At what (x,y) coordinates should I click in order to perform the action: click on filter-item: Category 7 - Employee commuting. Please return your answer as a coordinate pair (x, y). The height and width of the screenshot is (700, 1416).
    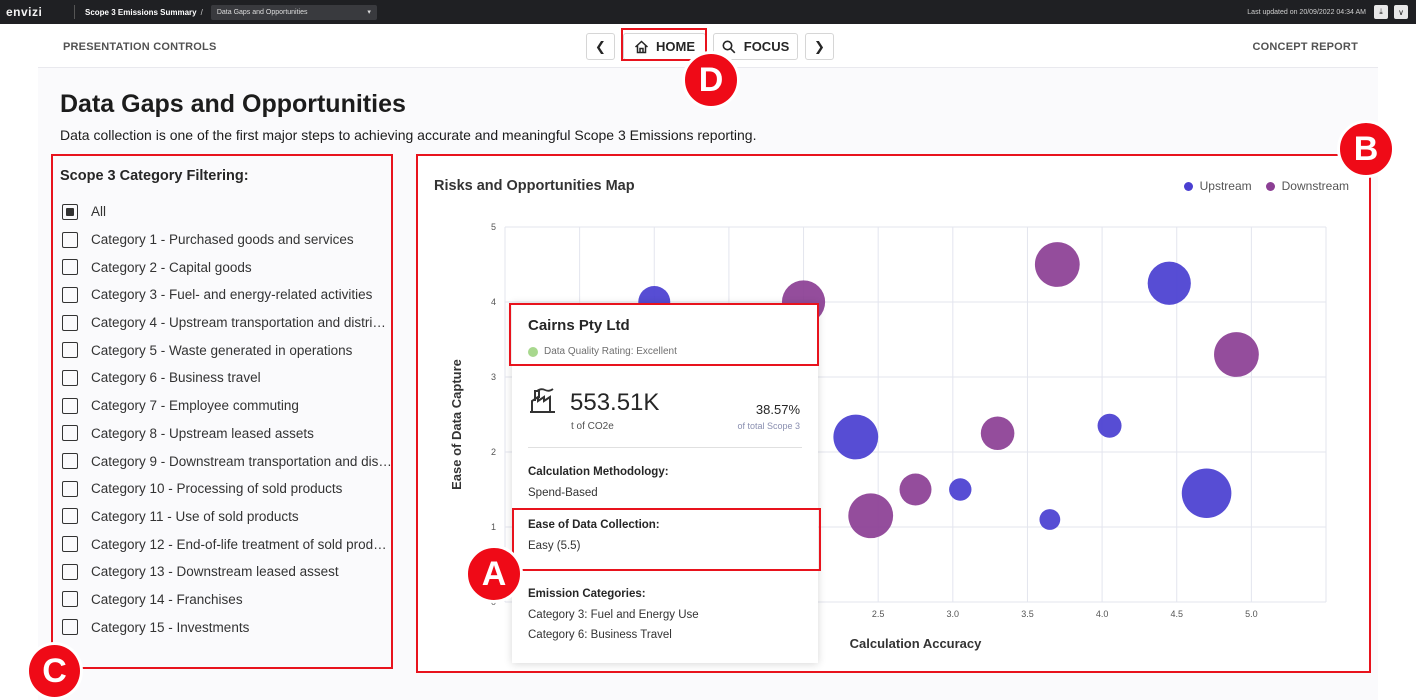
    Looking at the image, I should click on (227, 406).